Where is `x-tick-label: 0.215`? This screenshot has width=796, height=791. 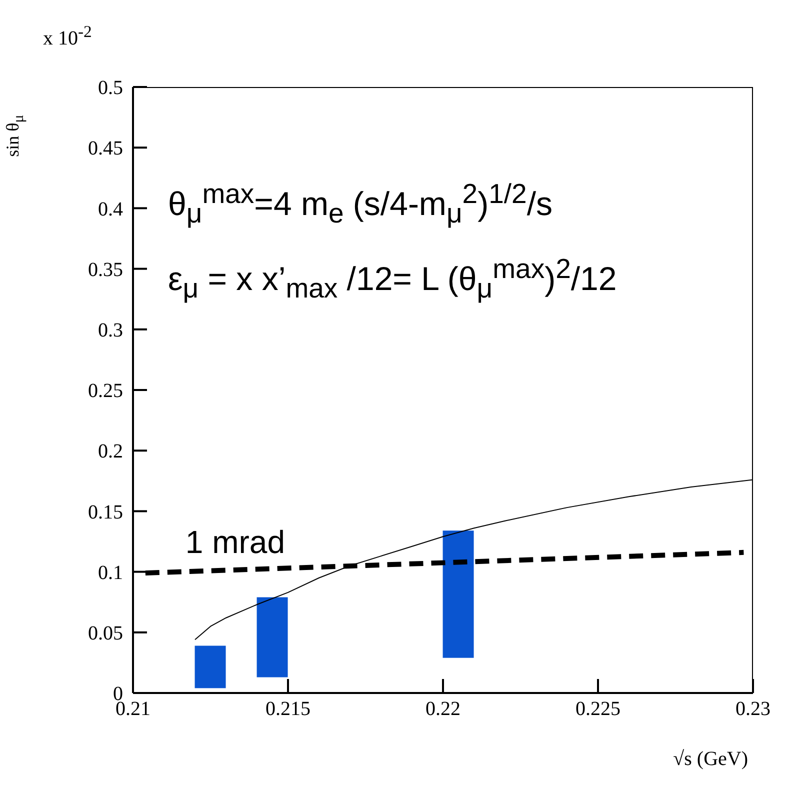
x-tick-label: 0.215 is located at coordinates (288, 709).